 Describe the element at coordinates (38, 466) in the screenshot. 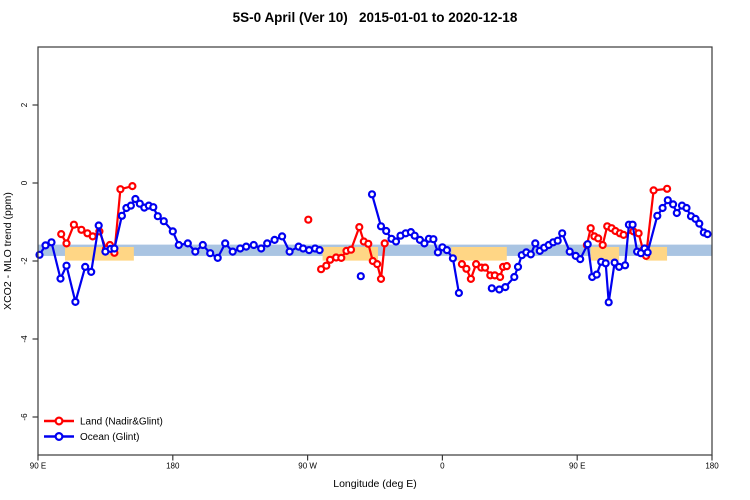

I see `x-tick-label: 90 E` at that location.